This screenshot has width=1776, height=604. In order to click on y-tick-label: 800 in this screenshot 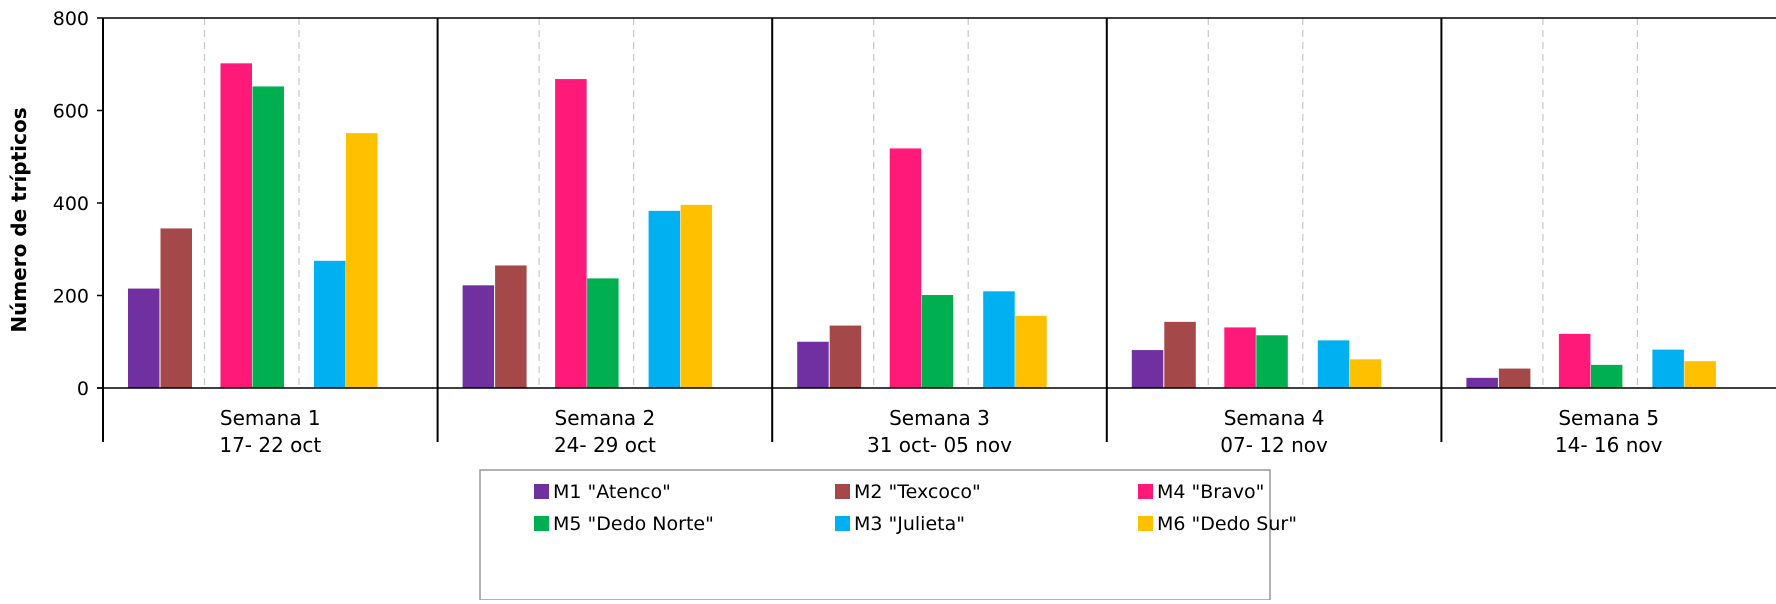, I will do `click(71, 19)`.